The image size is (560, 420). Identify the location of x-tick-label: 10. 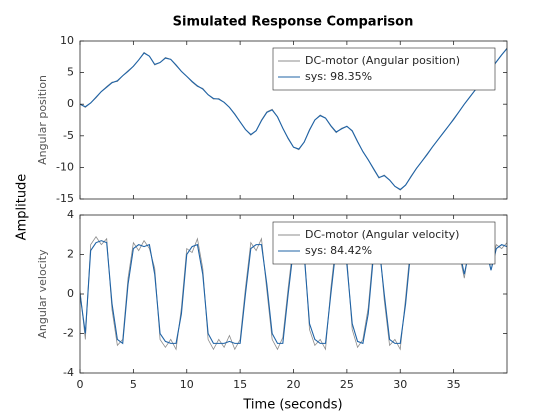
(187, 384).